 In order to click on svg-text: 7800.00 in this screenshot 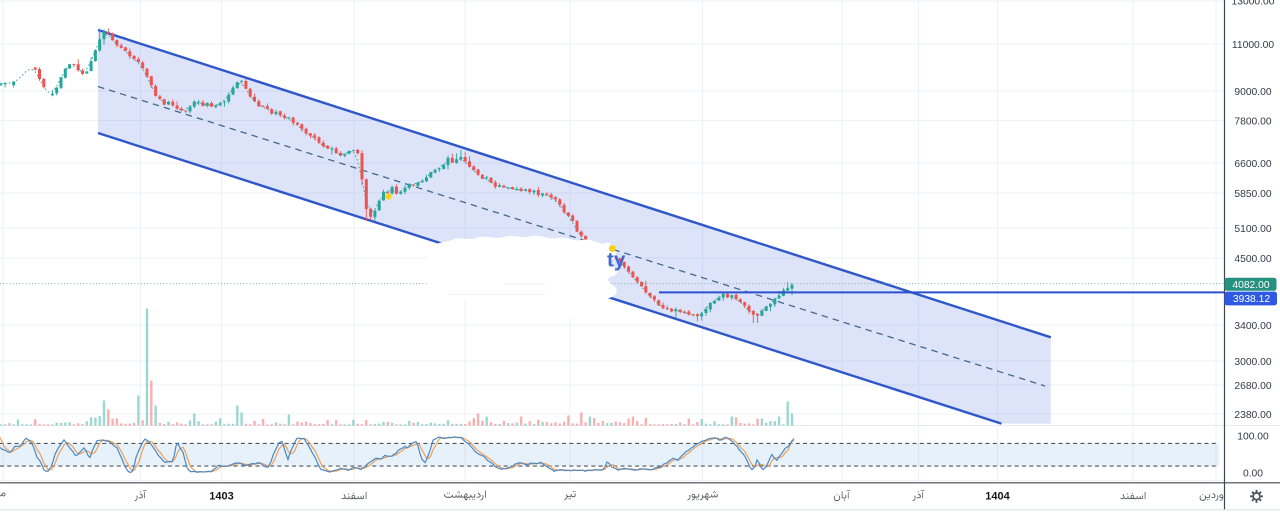, I will do `click(1252, 121)`.